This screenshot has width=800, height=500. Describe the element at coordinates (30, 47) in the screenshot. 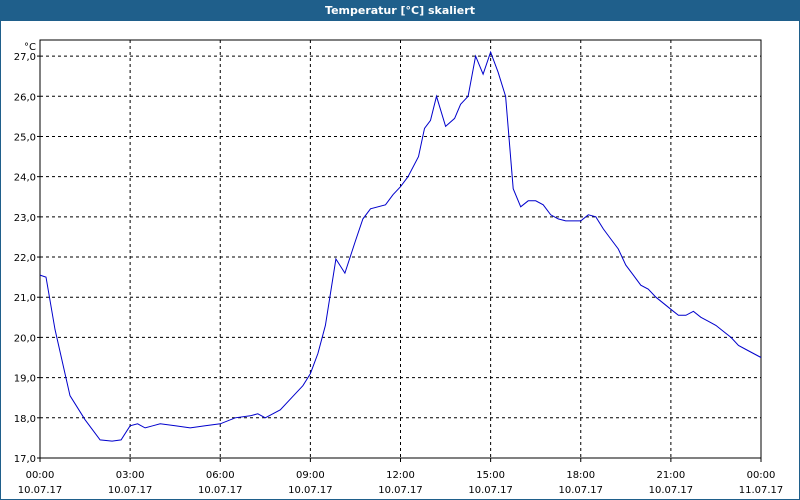

I see `y-axis-unit: °C` at that location.